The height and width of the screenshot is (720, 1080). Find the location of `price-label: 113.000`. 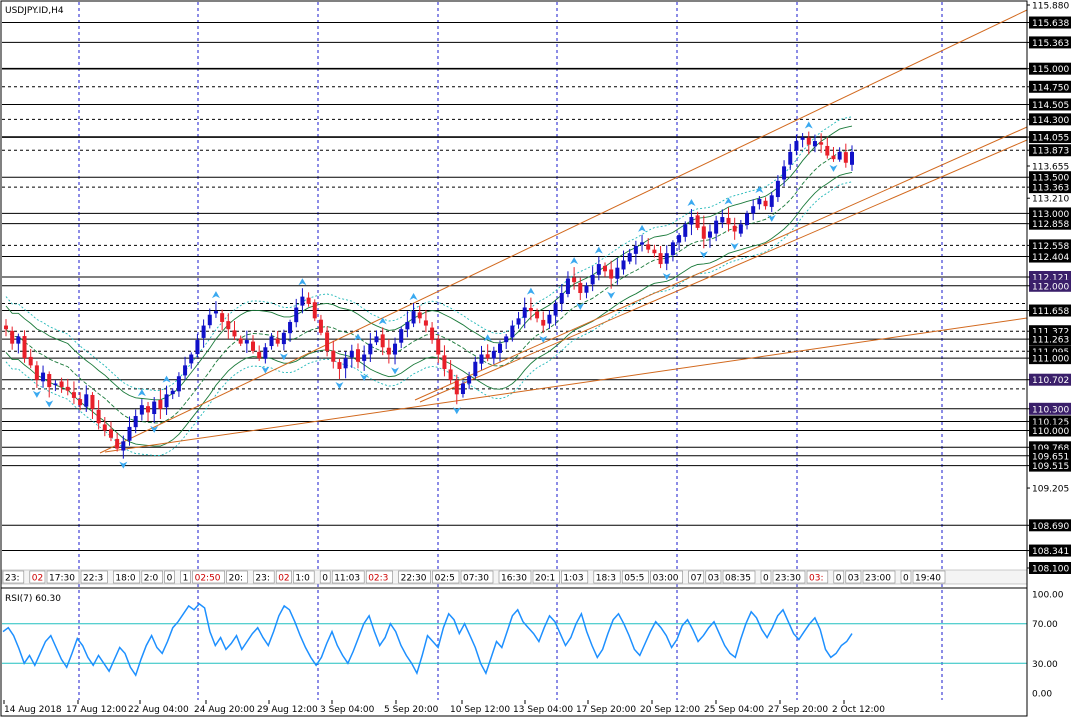

price-label: 113.000 is located at coordinates (1050, 215).